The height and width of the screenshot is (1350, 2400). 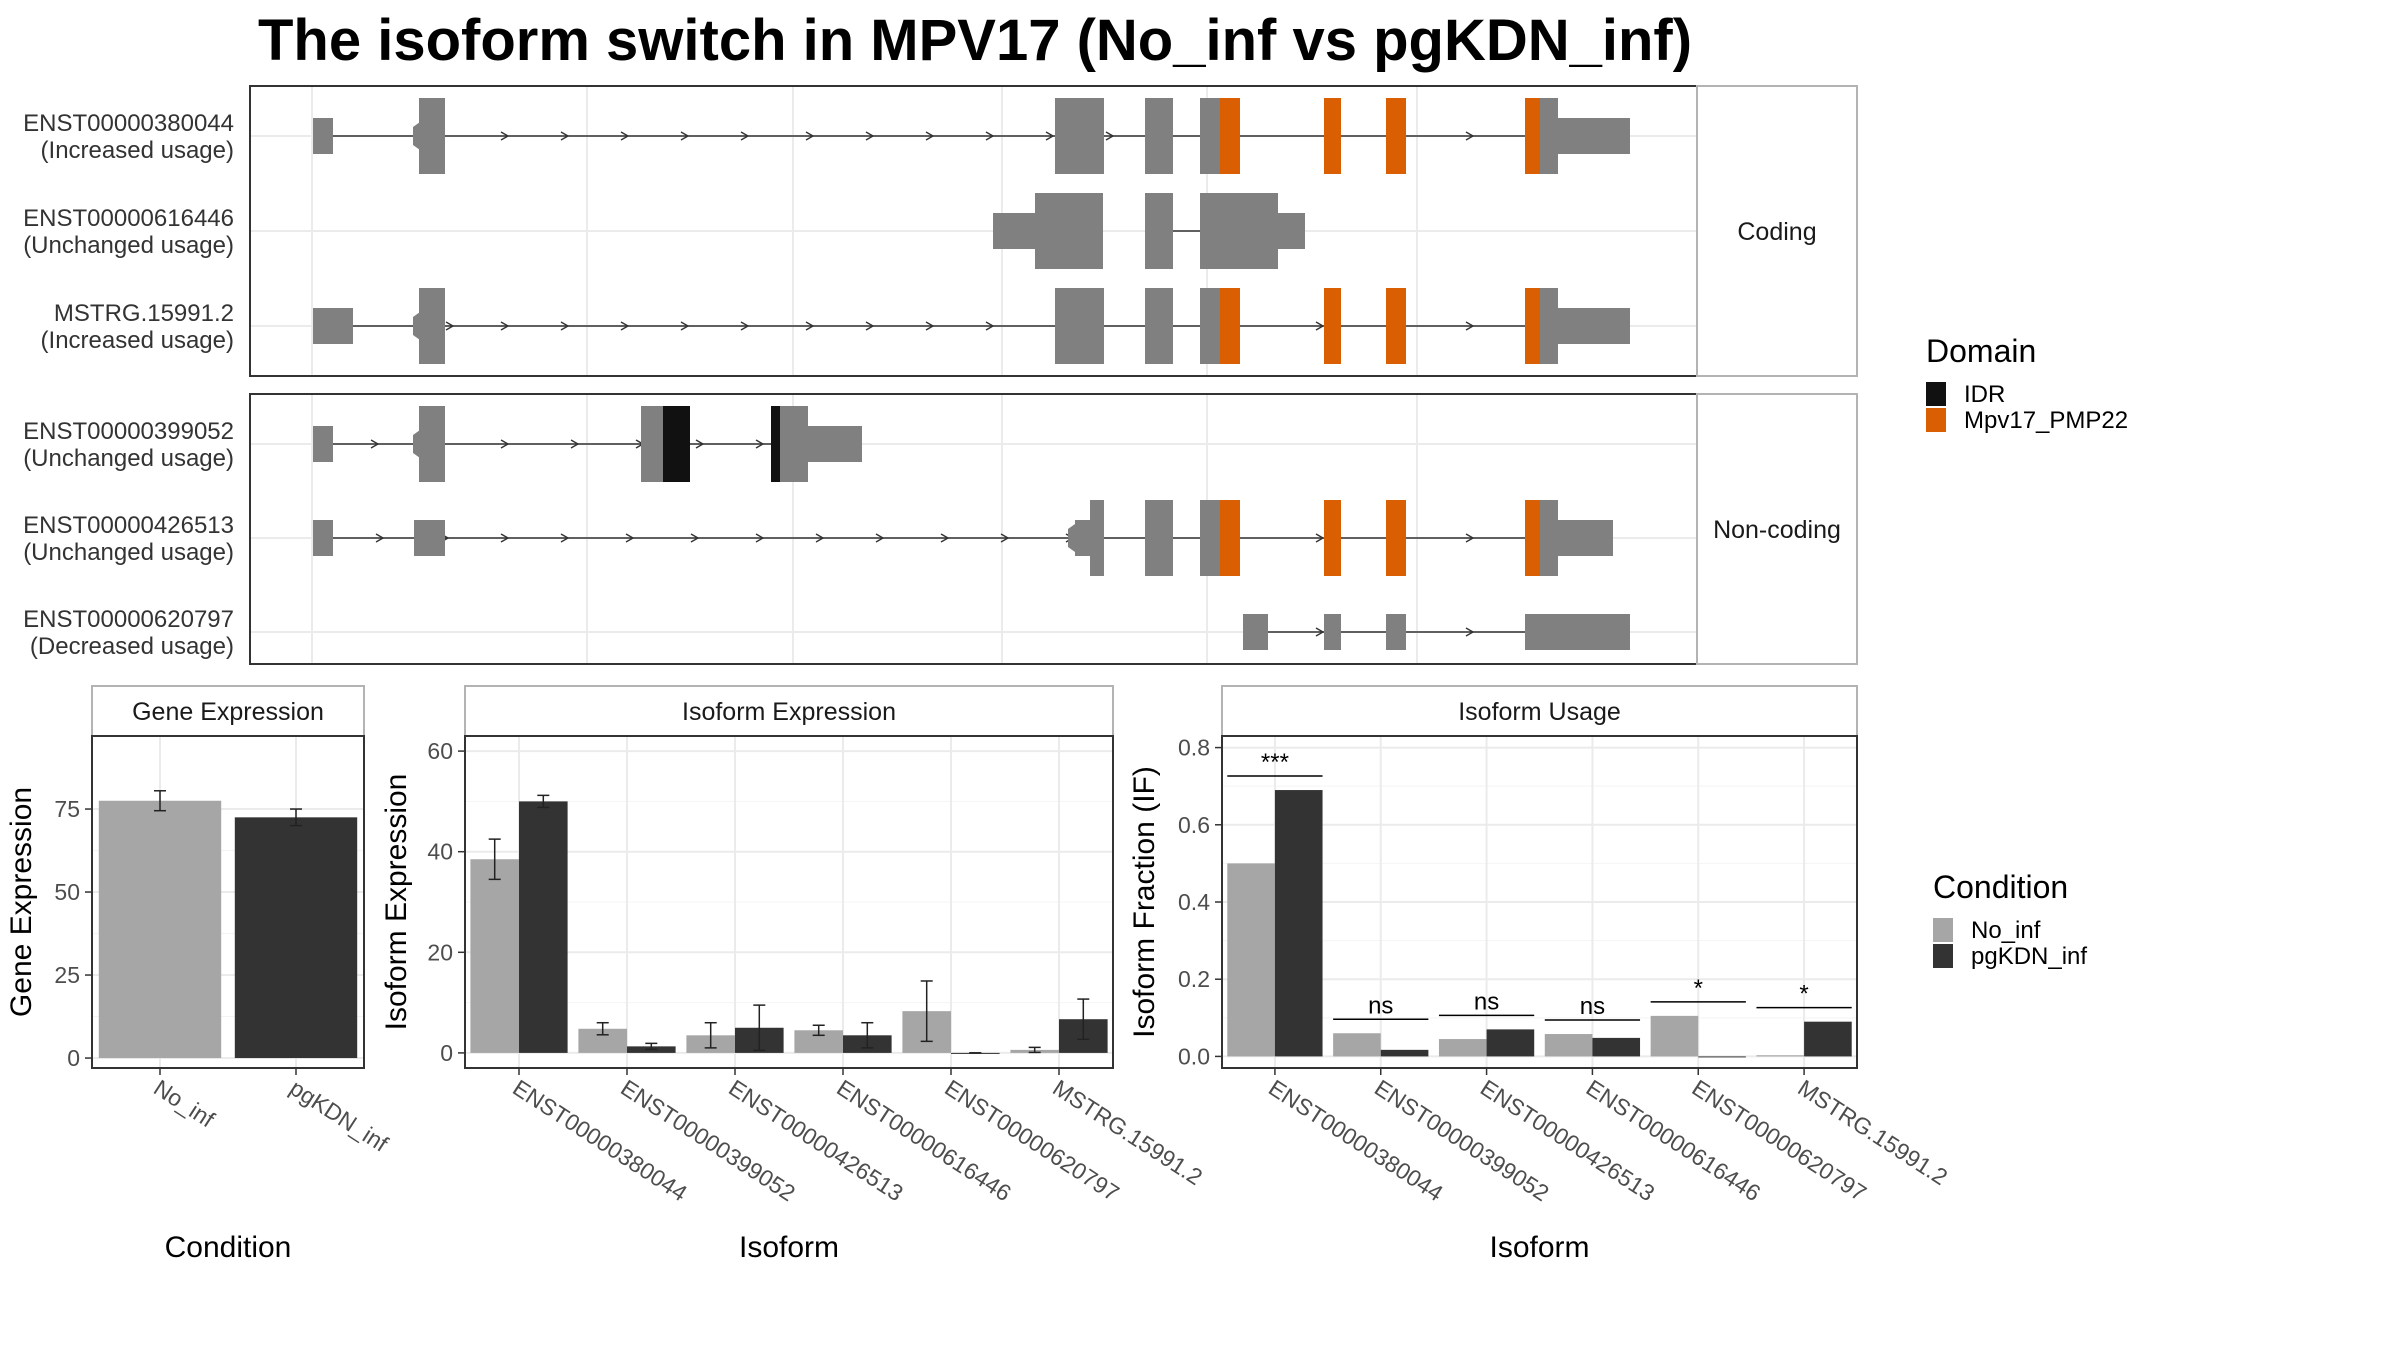 What do you see at coordinates (128, 619) in the screenshot?
I see `isoform-label-id: ENST00000620797` at bounding box center [128, 619].